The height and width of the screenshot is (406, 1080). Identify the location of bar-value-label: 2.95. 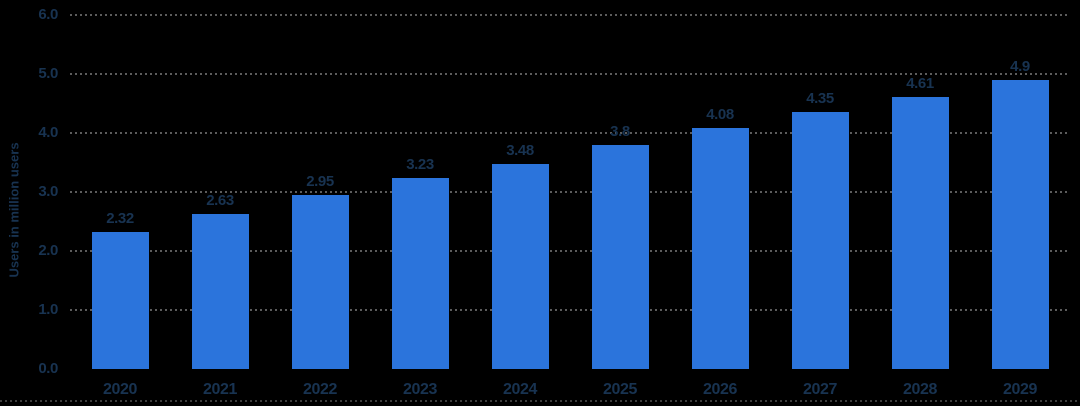
(320, 181).